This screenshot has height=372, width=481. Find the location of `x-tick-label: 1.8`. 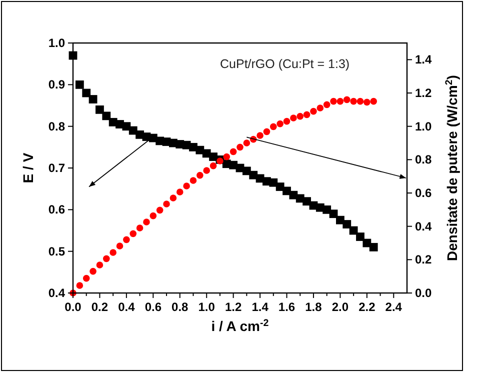

x-tick-label: 1.8 is located at coordinates (313, 307).